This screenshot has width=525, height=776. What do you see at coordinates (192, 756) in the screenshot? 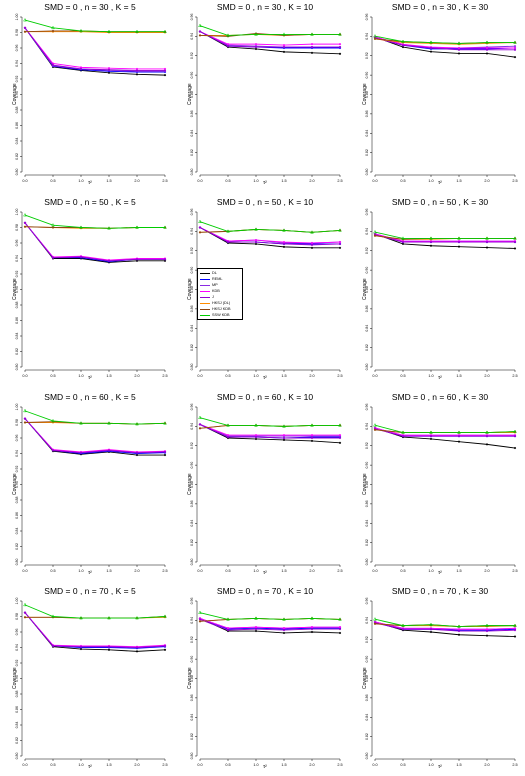
I see `y-tick-label: 0.80` at bounding box center [192, 756].